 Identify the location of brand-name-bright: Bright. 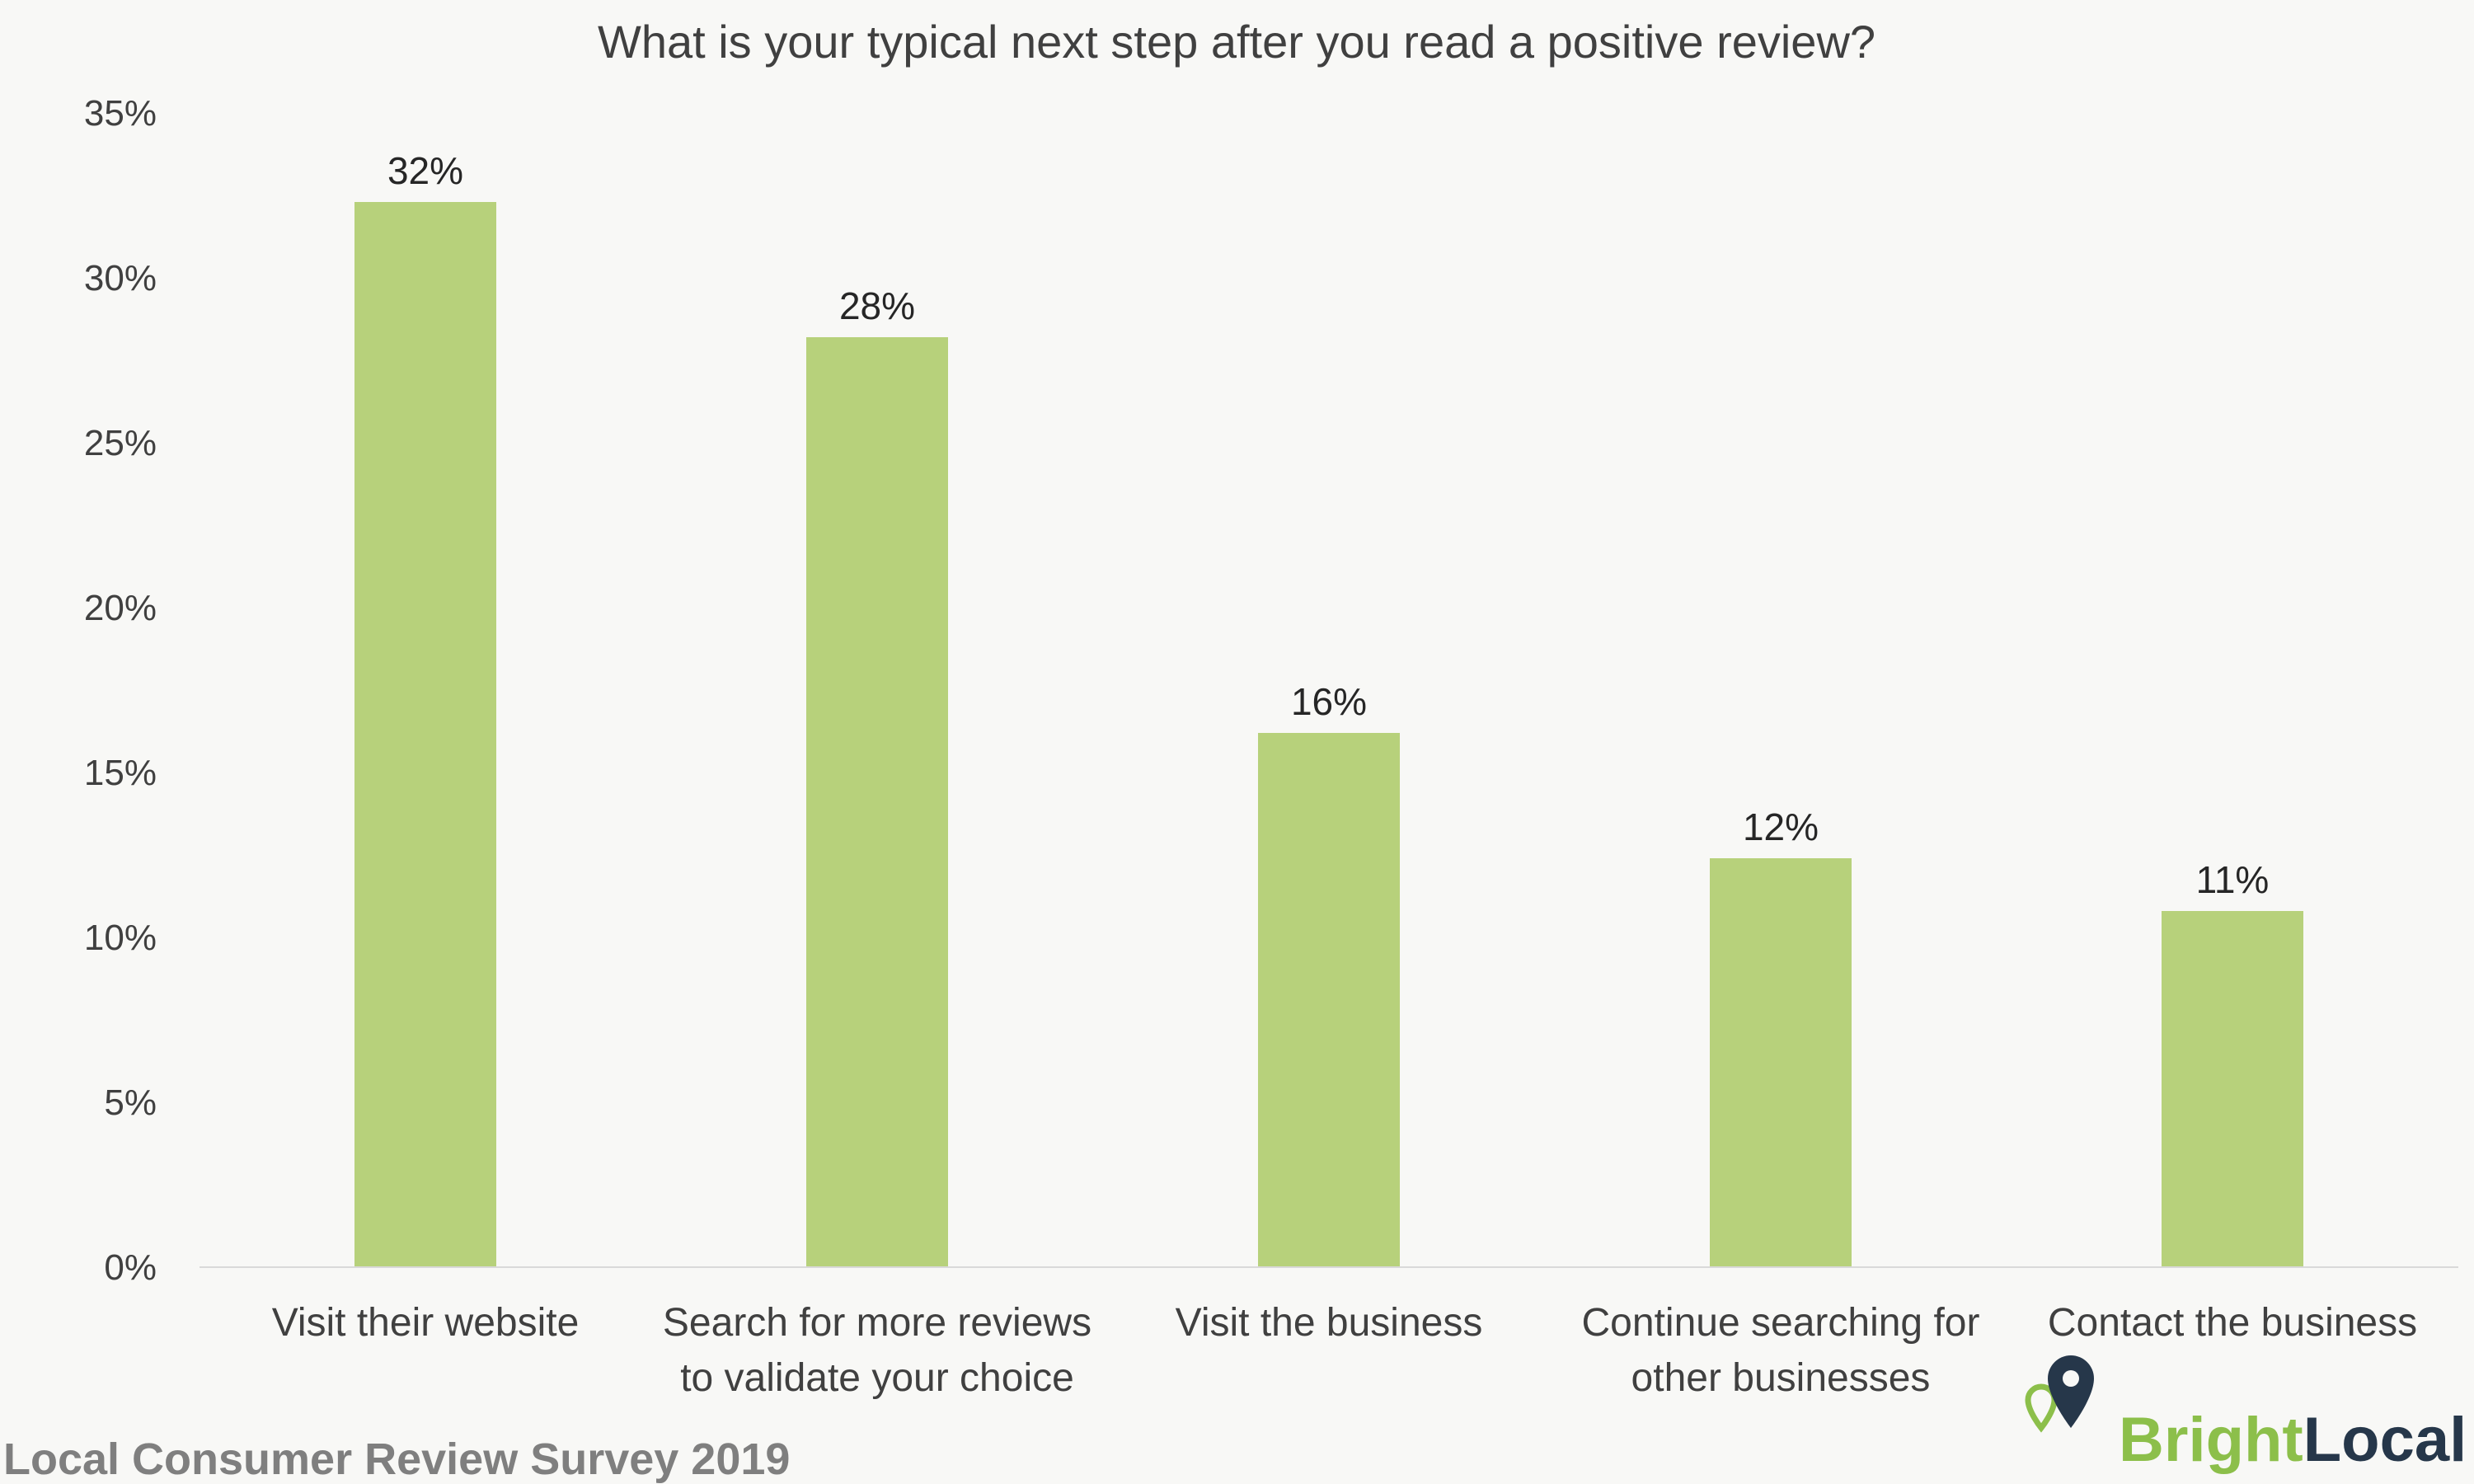
(2211, 1440).